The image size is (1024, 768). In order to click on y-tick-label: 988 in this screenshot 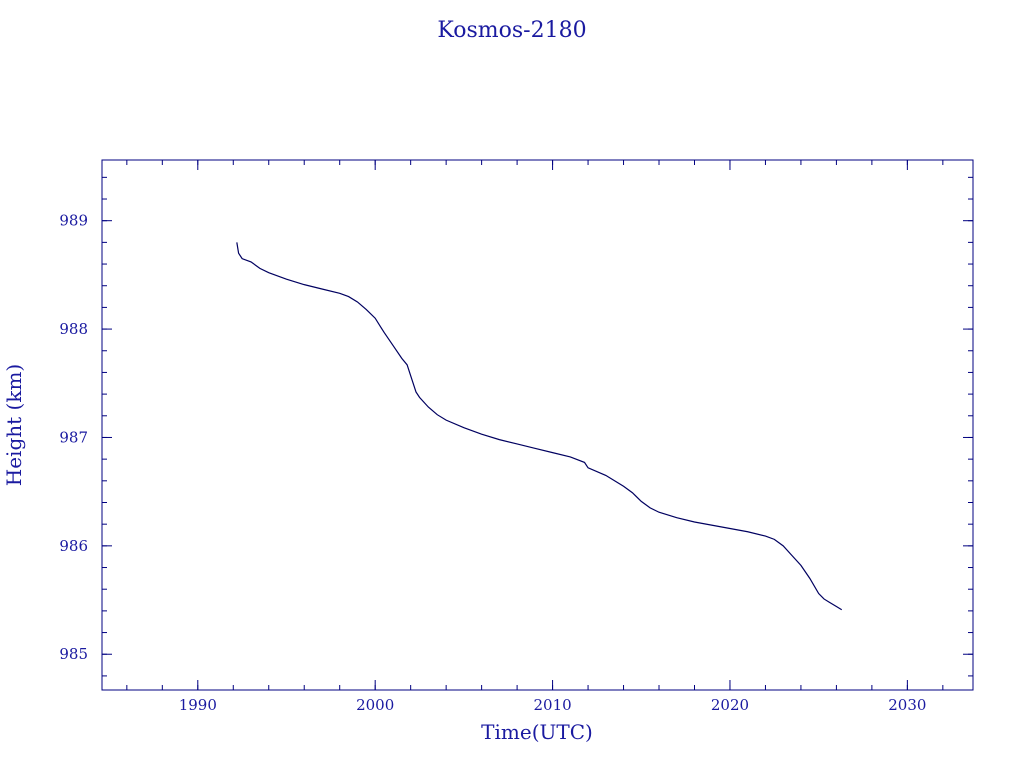, I will do `click(73, 329)`.